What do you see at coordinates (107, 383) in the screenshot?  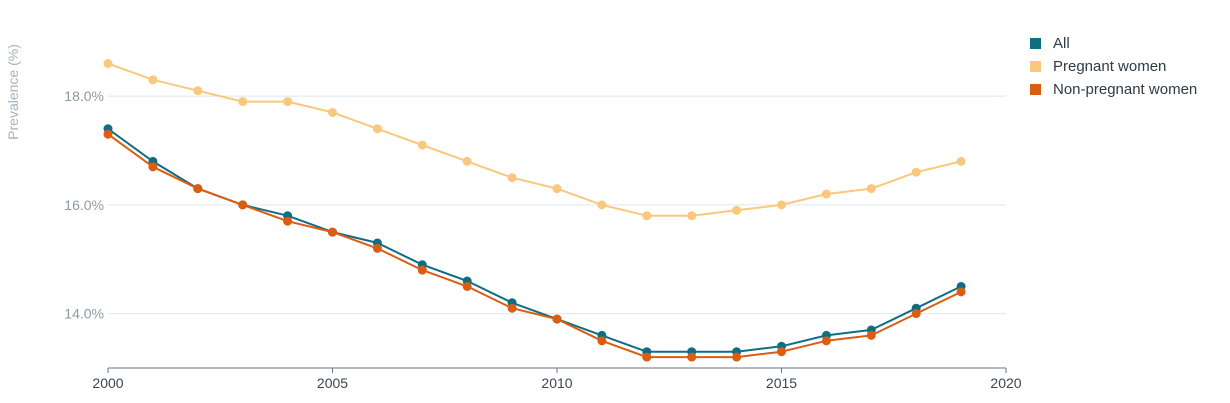 I see `x-tick-label: 2000` at bounding box center [107, 383].